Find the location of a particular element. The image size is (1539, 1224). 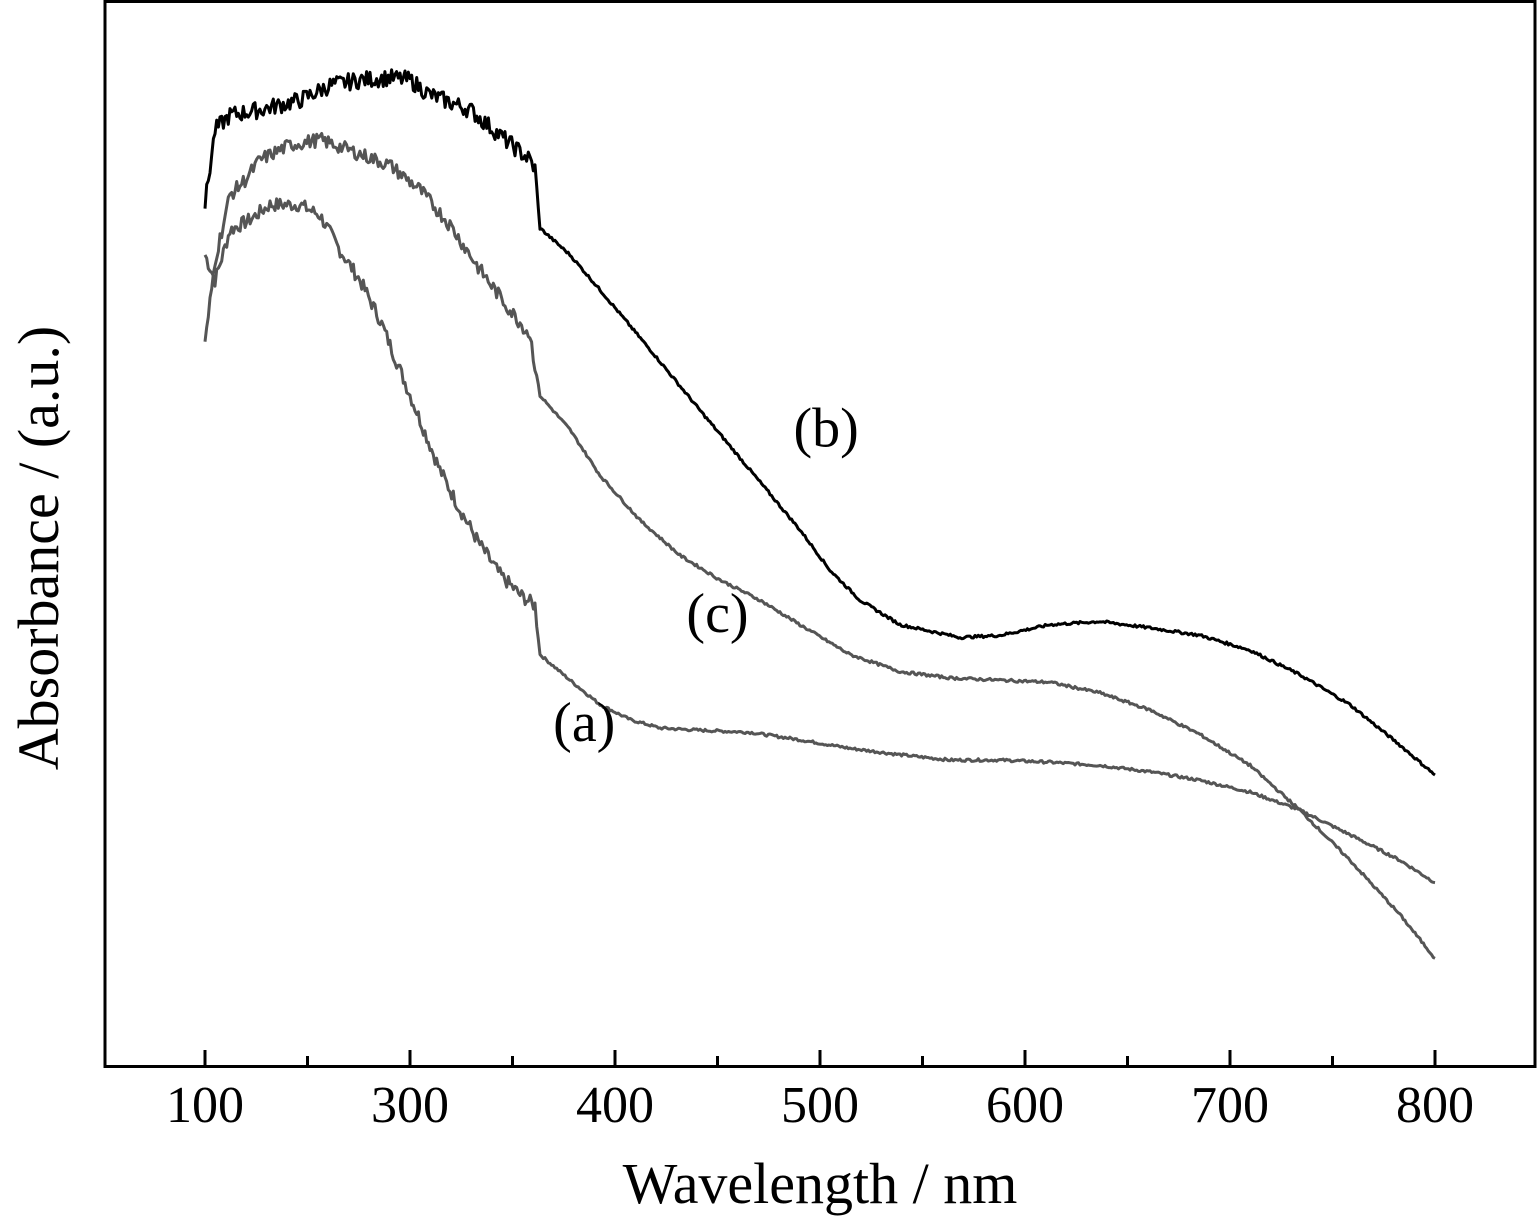

x-axis-title: Wavelength / nm is located at coordinates (820, 1183).